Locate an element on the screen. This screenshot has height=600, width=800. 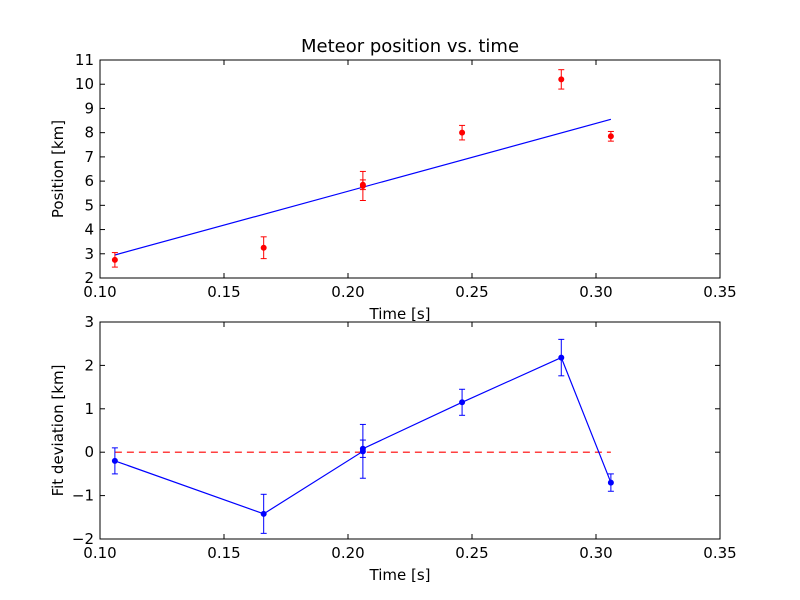
y-tick-label: −2 is located at coordinates (83, 539).